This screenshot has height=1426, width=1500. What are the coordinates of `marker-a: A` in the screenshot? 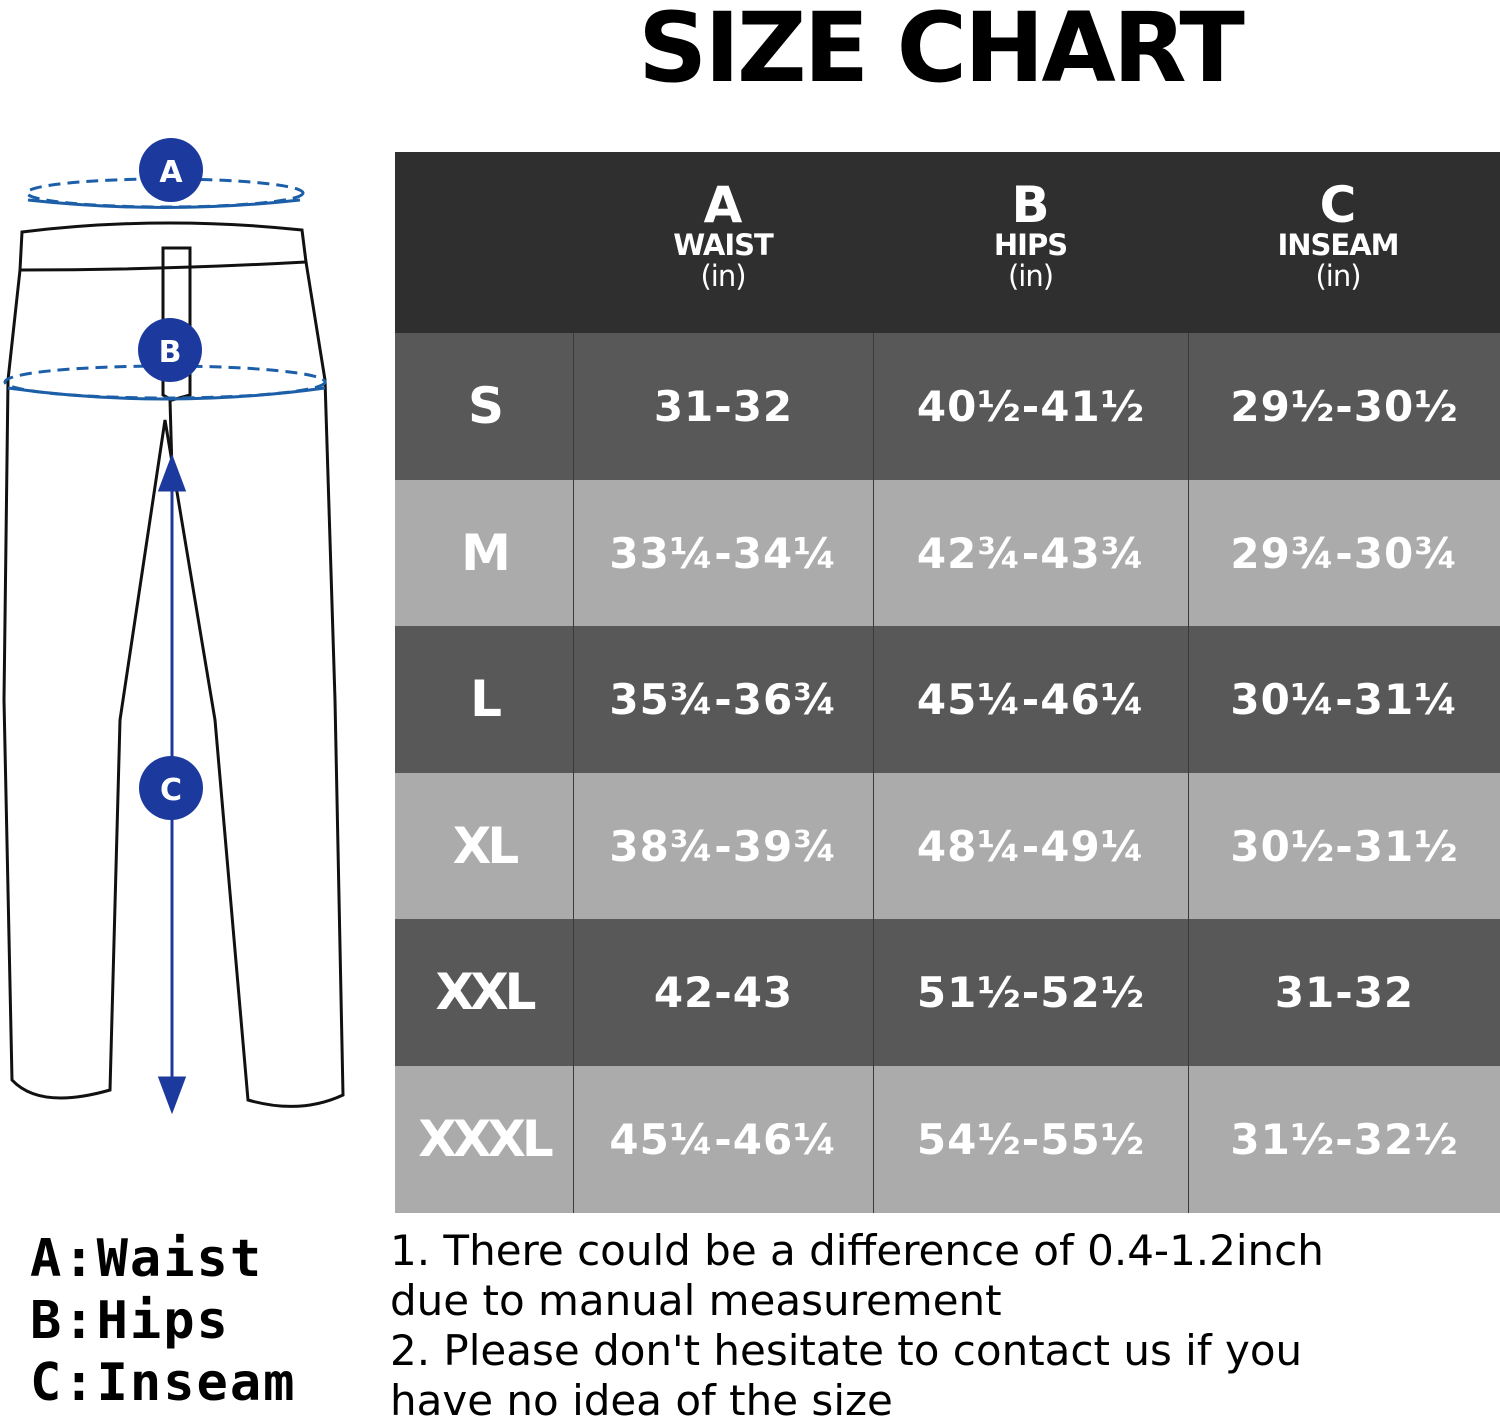 It's located at (171, 170).